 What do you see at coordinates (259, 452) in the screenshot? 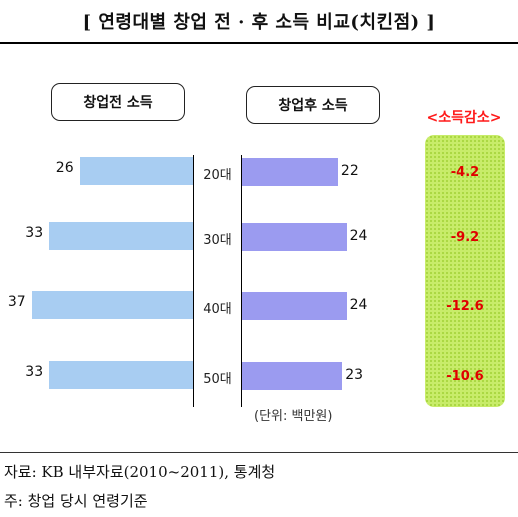
I see `notes-divider` at bounding box center [259, 452].